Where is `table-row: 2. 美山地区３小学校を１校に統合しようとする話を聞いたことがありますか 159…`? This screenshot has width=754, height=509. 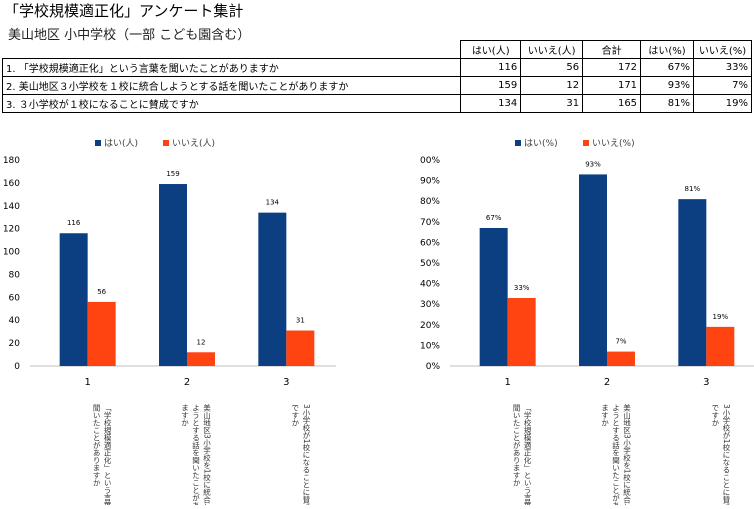
table-row: 2. 美山地区３小学校を１校に統合しようとする話を聞いたことがありますか 159… is located at coordinates (376, 85).